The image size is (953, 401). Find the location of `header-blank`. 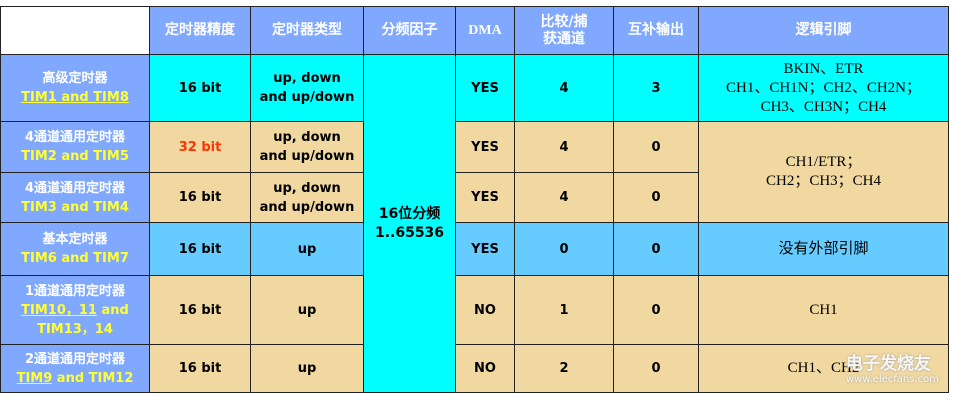

header-blank is located at coordinates (75, 30).